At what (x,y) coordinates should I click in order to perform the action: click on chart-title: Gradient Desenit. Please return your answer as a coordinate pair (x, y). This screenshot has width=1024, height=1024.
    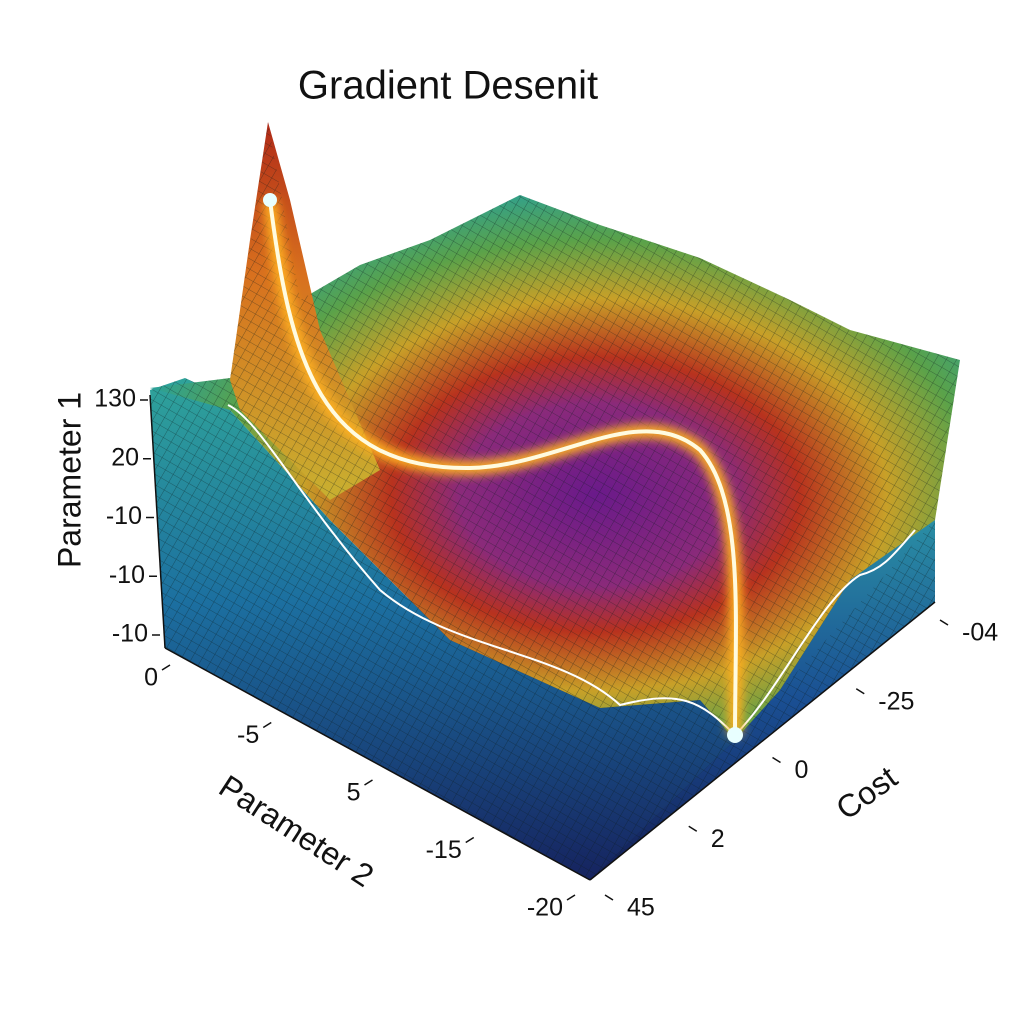
    Looking at the image, I should click on (448, 86).